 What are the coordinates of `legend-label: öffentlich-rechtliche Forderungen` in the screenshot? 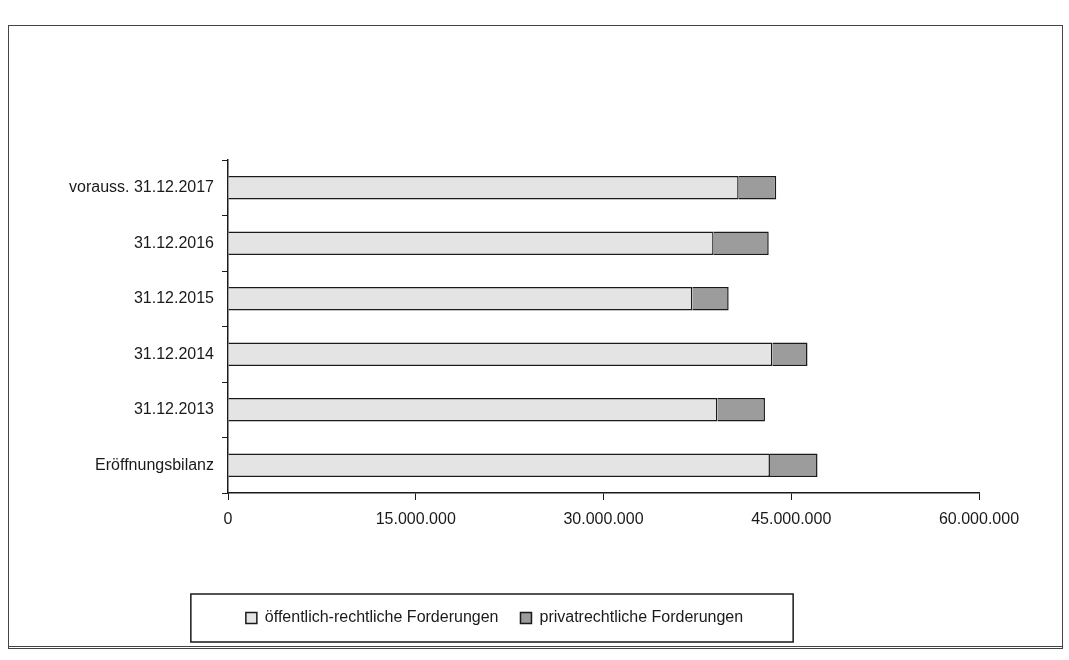 It's located at (381, 617).